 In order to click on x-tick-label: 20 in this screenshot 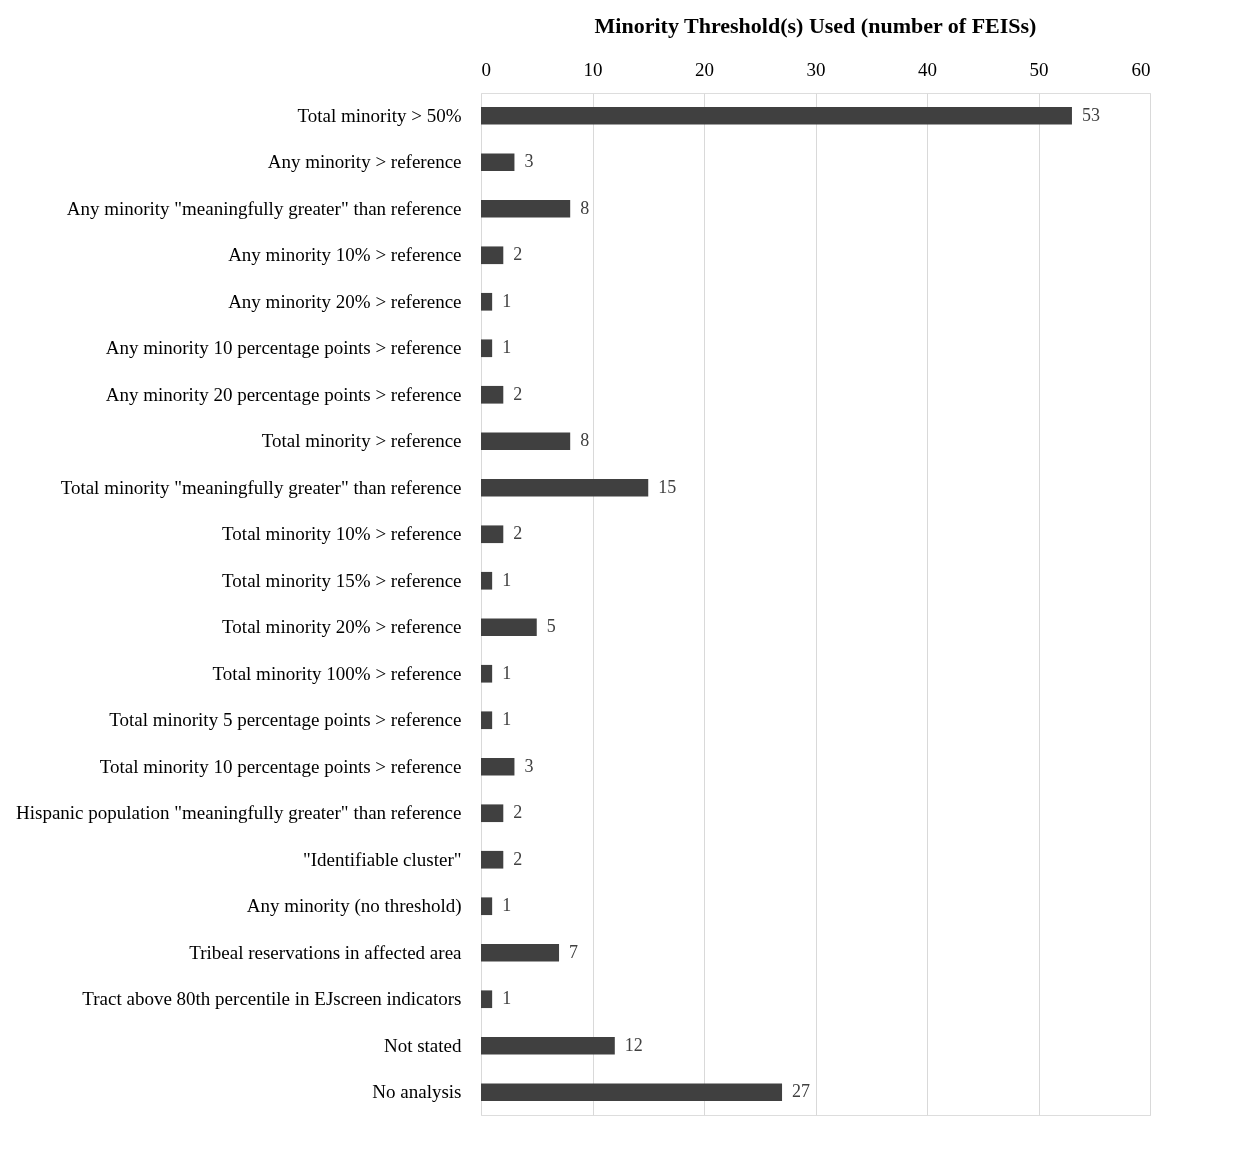, I will do `click(704, 69)`.